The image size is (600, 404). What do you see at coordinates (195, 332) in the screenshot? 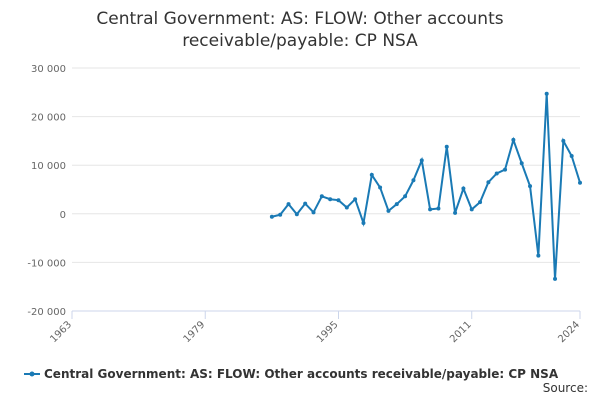
I see `x-tick-label: 1979` at bounding box center [195, 332].